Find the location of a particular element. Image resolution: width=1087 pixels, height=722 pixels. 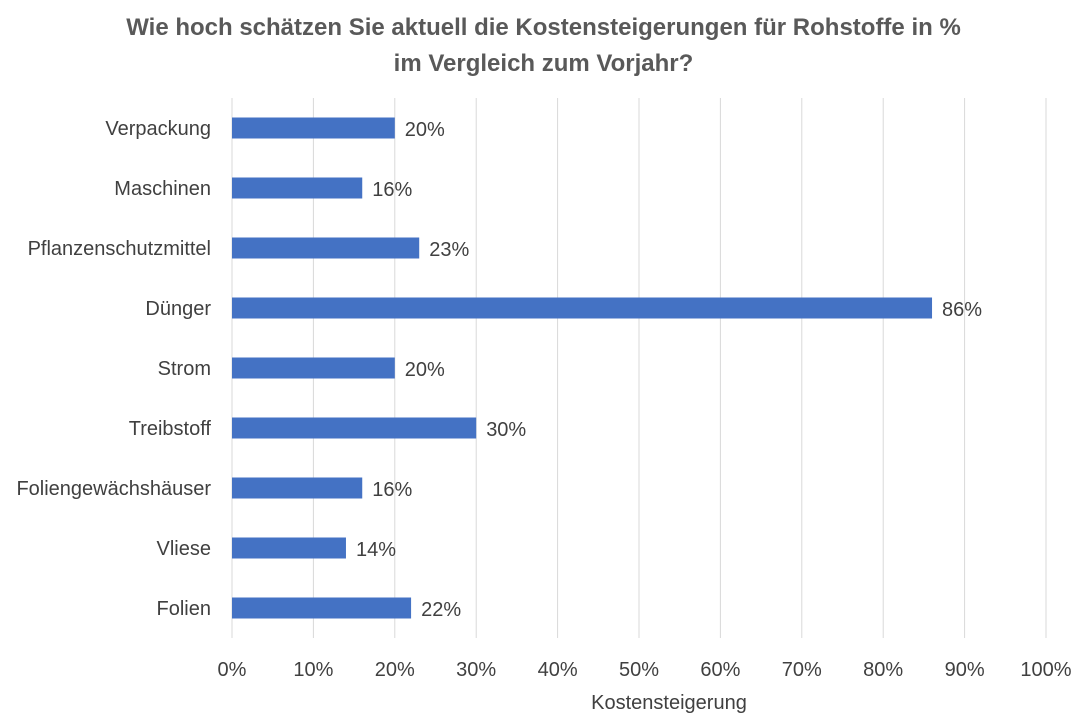

x-tick-label: 100% is located at coordinates (1045, 670).